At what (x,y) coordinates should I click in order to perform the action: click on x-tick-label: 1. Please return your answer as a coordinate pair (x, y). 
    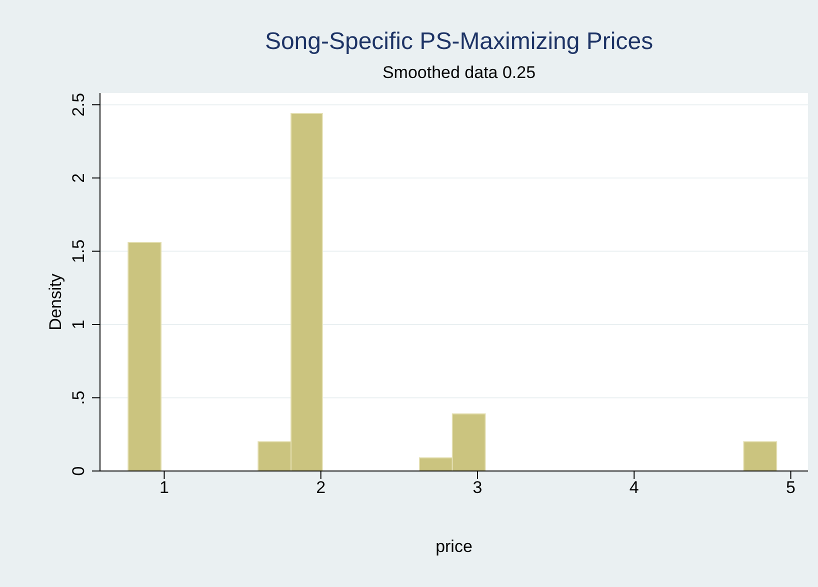
    Looking at the image, I should click on (164, 488).